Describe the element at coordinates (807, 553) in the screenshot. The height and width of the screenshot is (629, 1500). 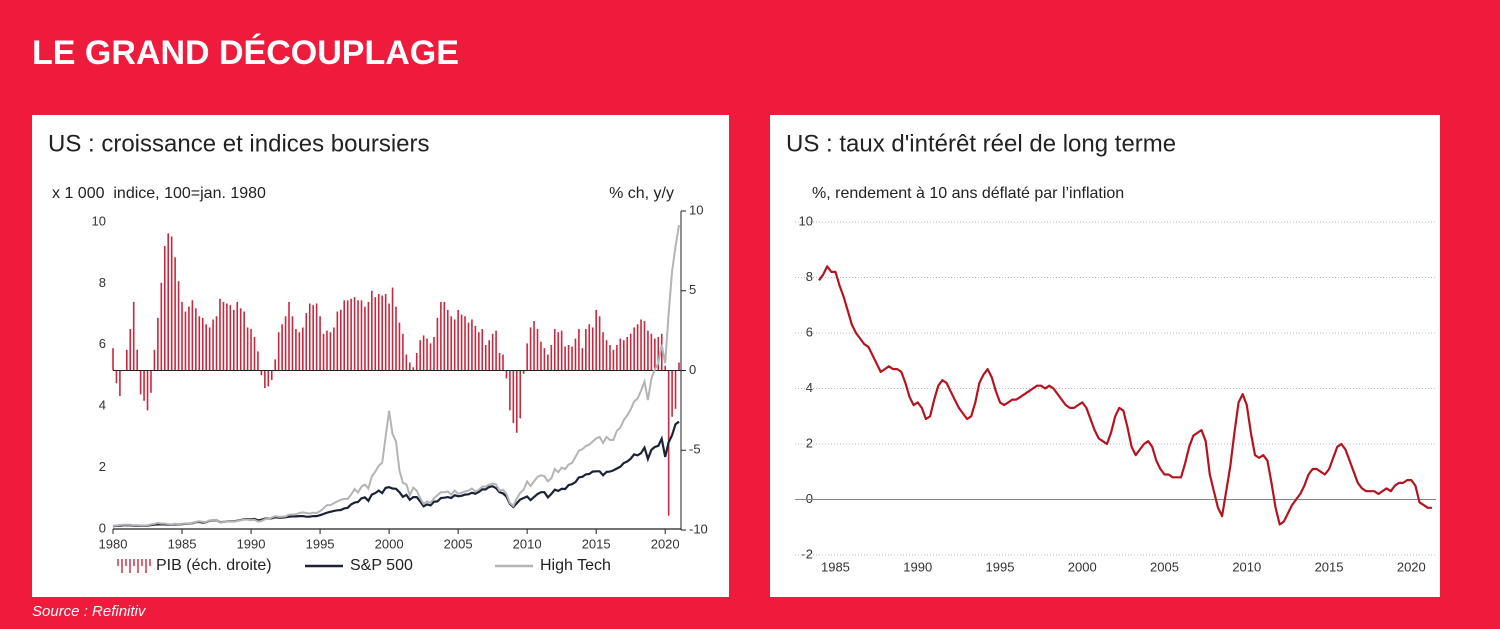
I see `y-tick-label: -2` at that location.